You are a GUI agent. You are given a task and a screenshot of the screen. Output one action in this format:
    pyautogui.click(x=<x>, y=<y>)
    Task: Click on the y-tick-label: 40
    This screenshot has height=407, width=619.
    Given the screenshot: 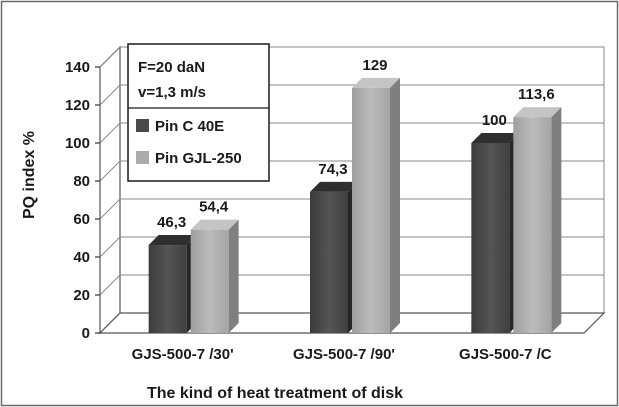 What is the action you would take?
    pyautogui.click(x=81, y=257)
    